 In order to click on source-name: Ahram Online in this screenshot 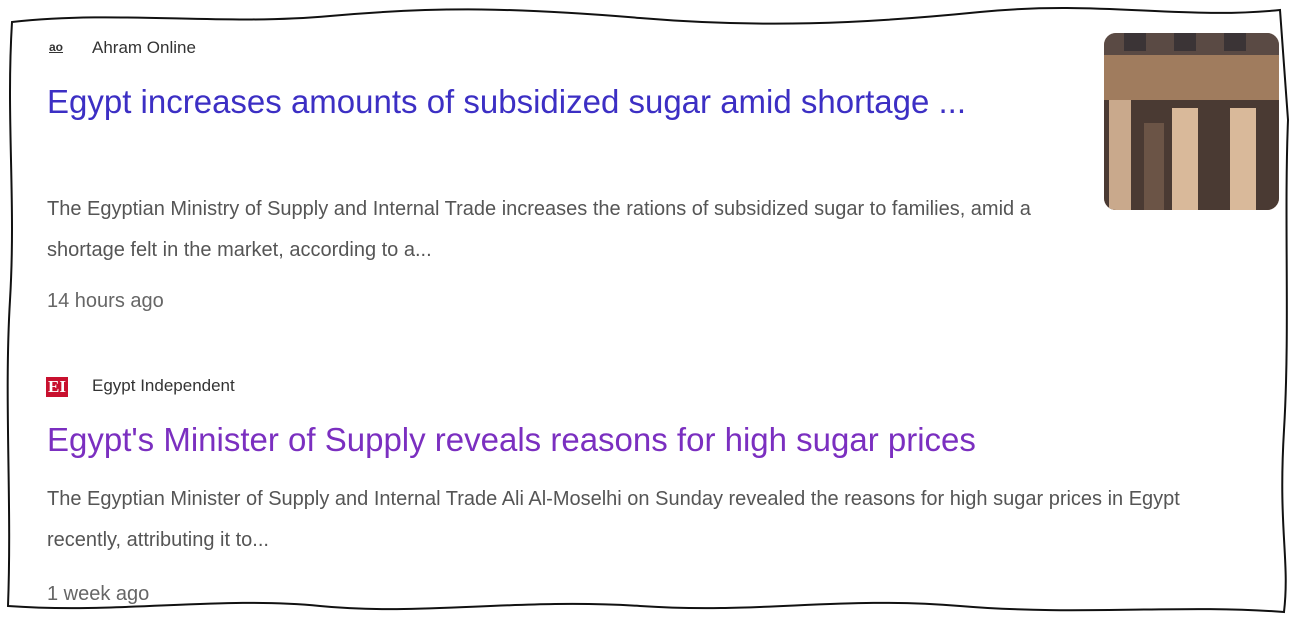, I will do `click(144, 47)`.